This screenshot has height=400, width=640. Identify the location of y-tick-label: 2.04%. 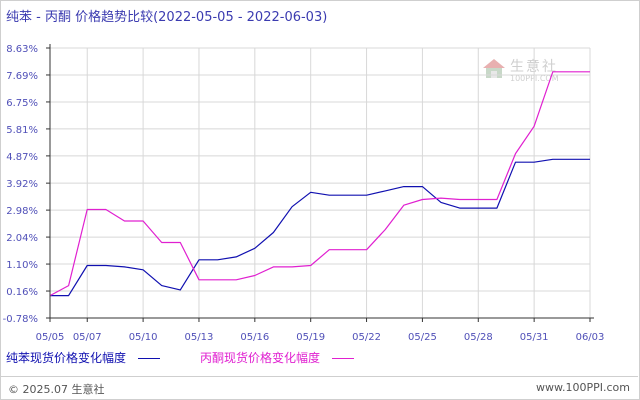
(22, 238).